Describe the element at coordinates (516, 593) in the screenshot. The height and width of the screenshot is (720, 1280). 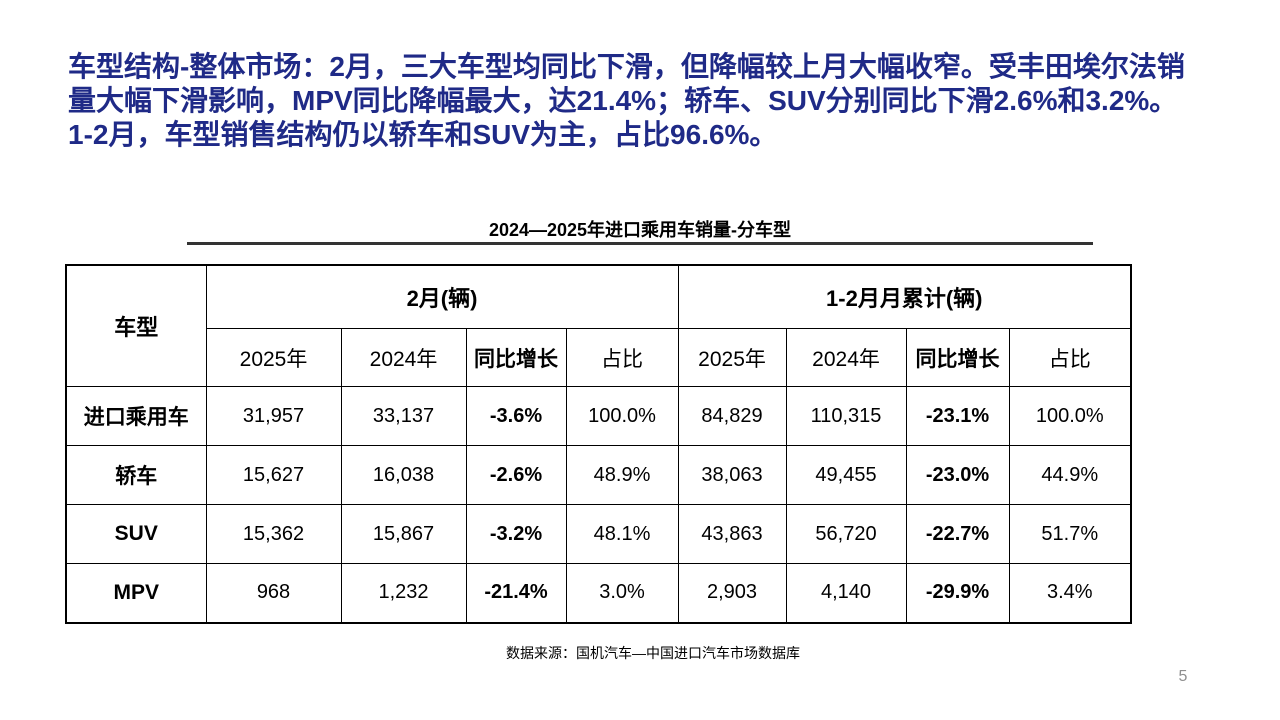
I see `data-cell-yoy: -21.4%` at that location.